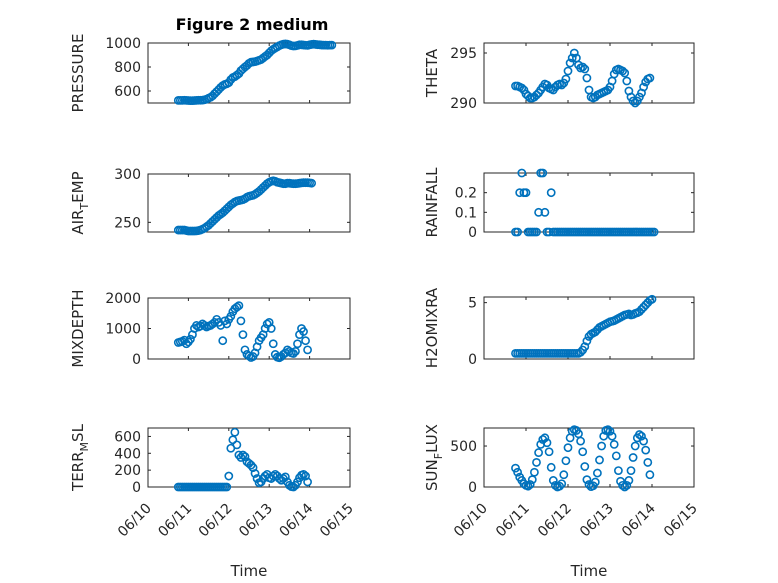 The width and height of the screenshot is (778, 583). Describe the element at coordinates (432, 202) in the screenshot. I see `y-axis-label: RAINFALL` at that location.